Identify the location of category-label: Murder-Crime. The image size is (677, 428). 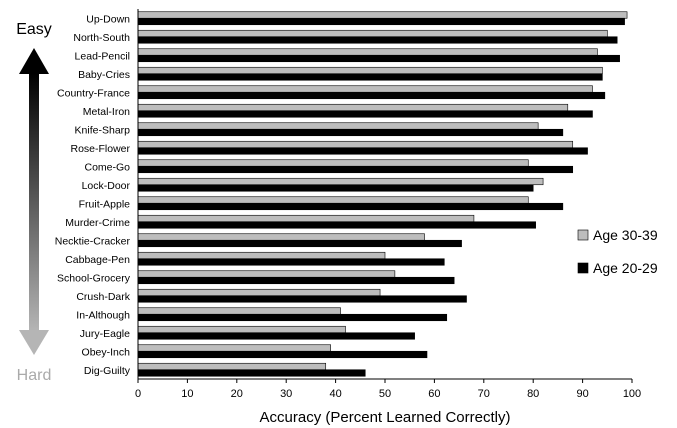
(97, 223).